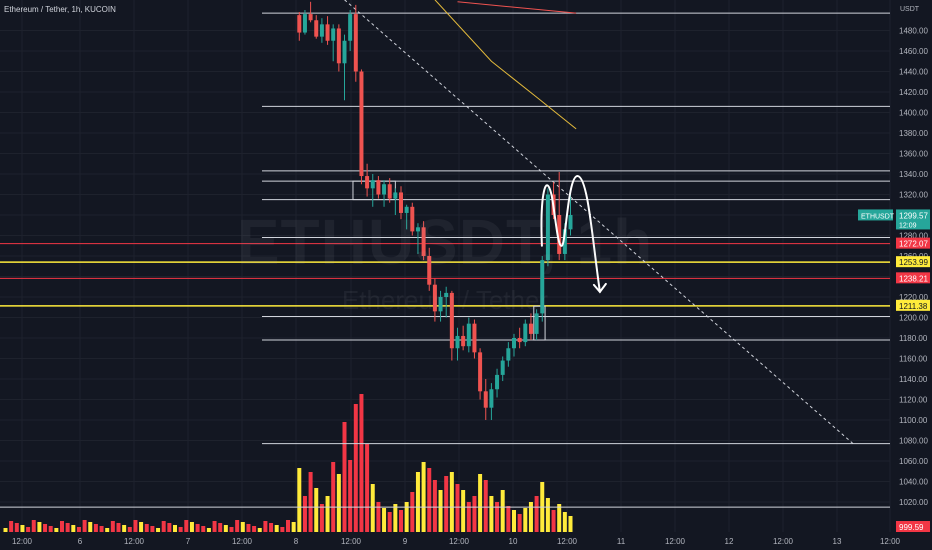 This screenshot has width=932, height=550. I want to click on time-tick-label: 11, so click(621, 541).